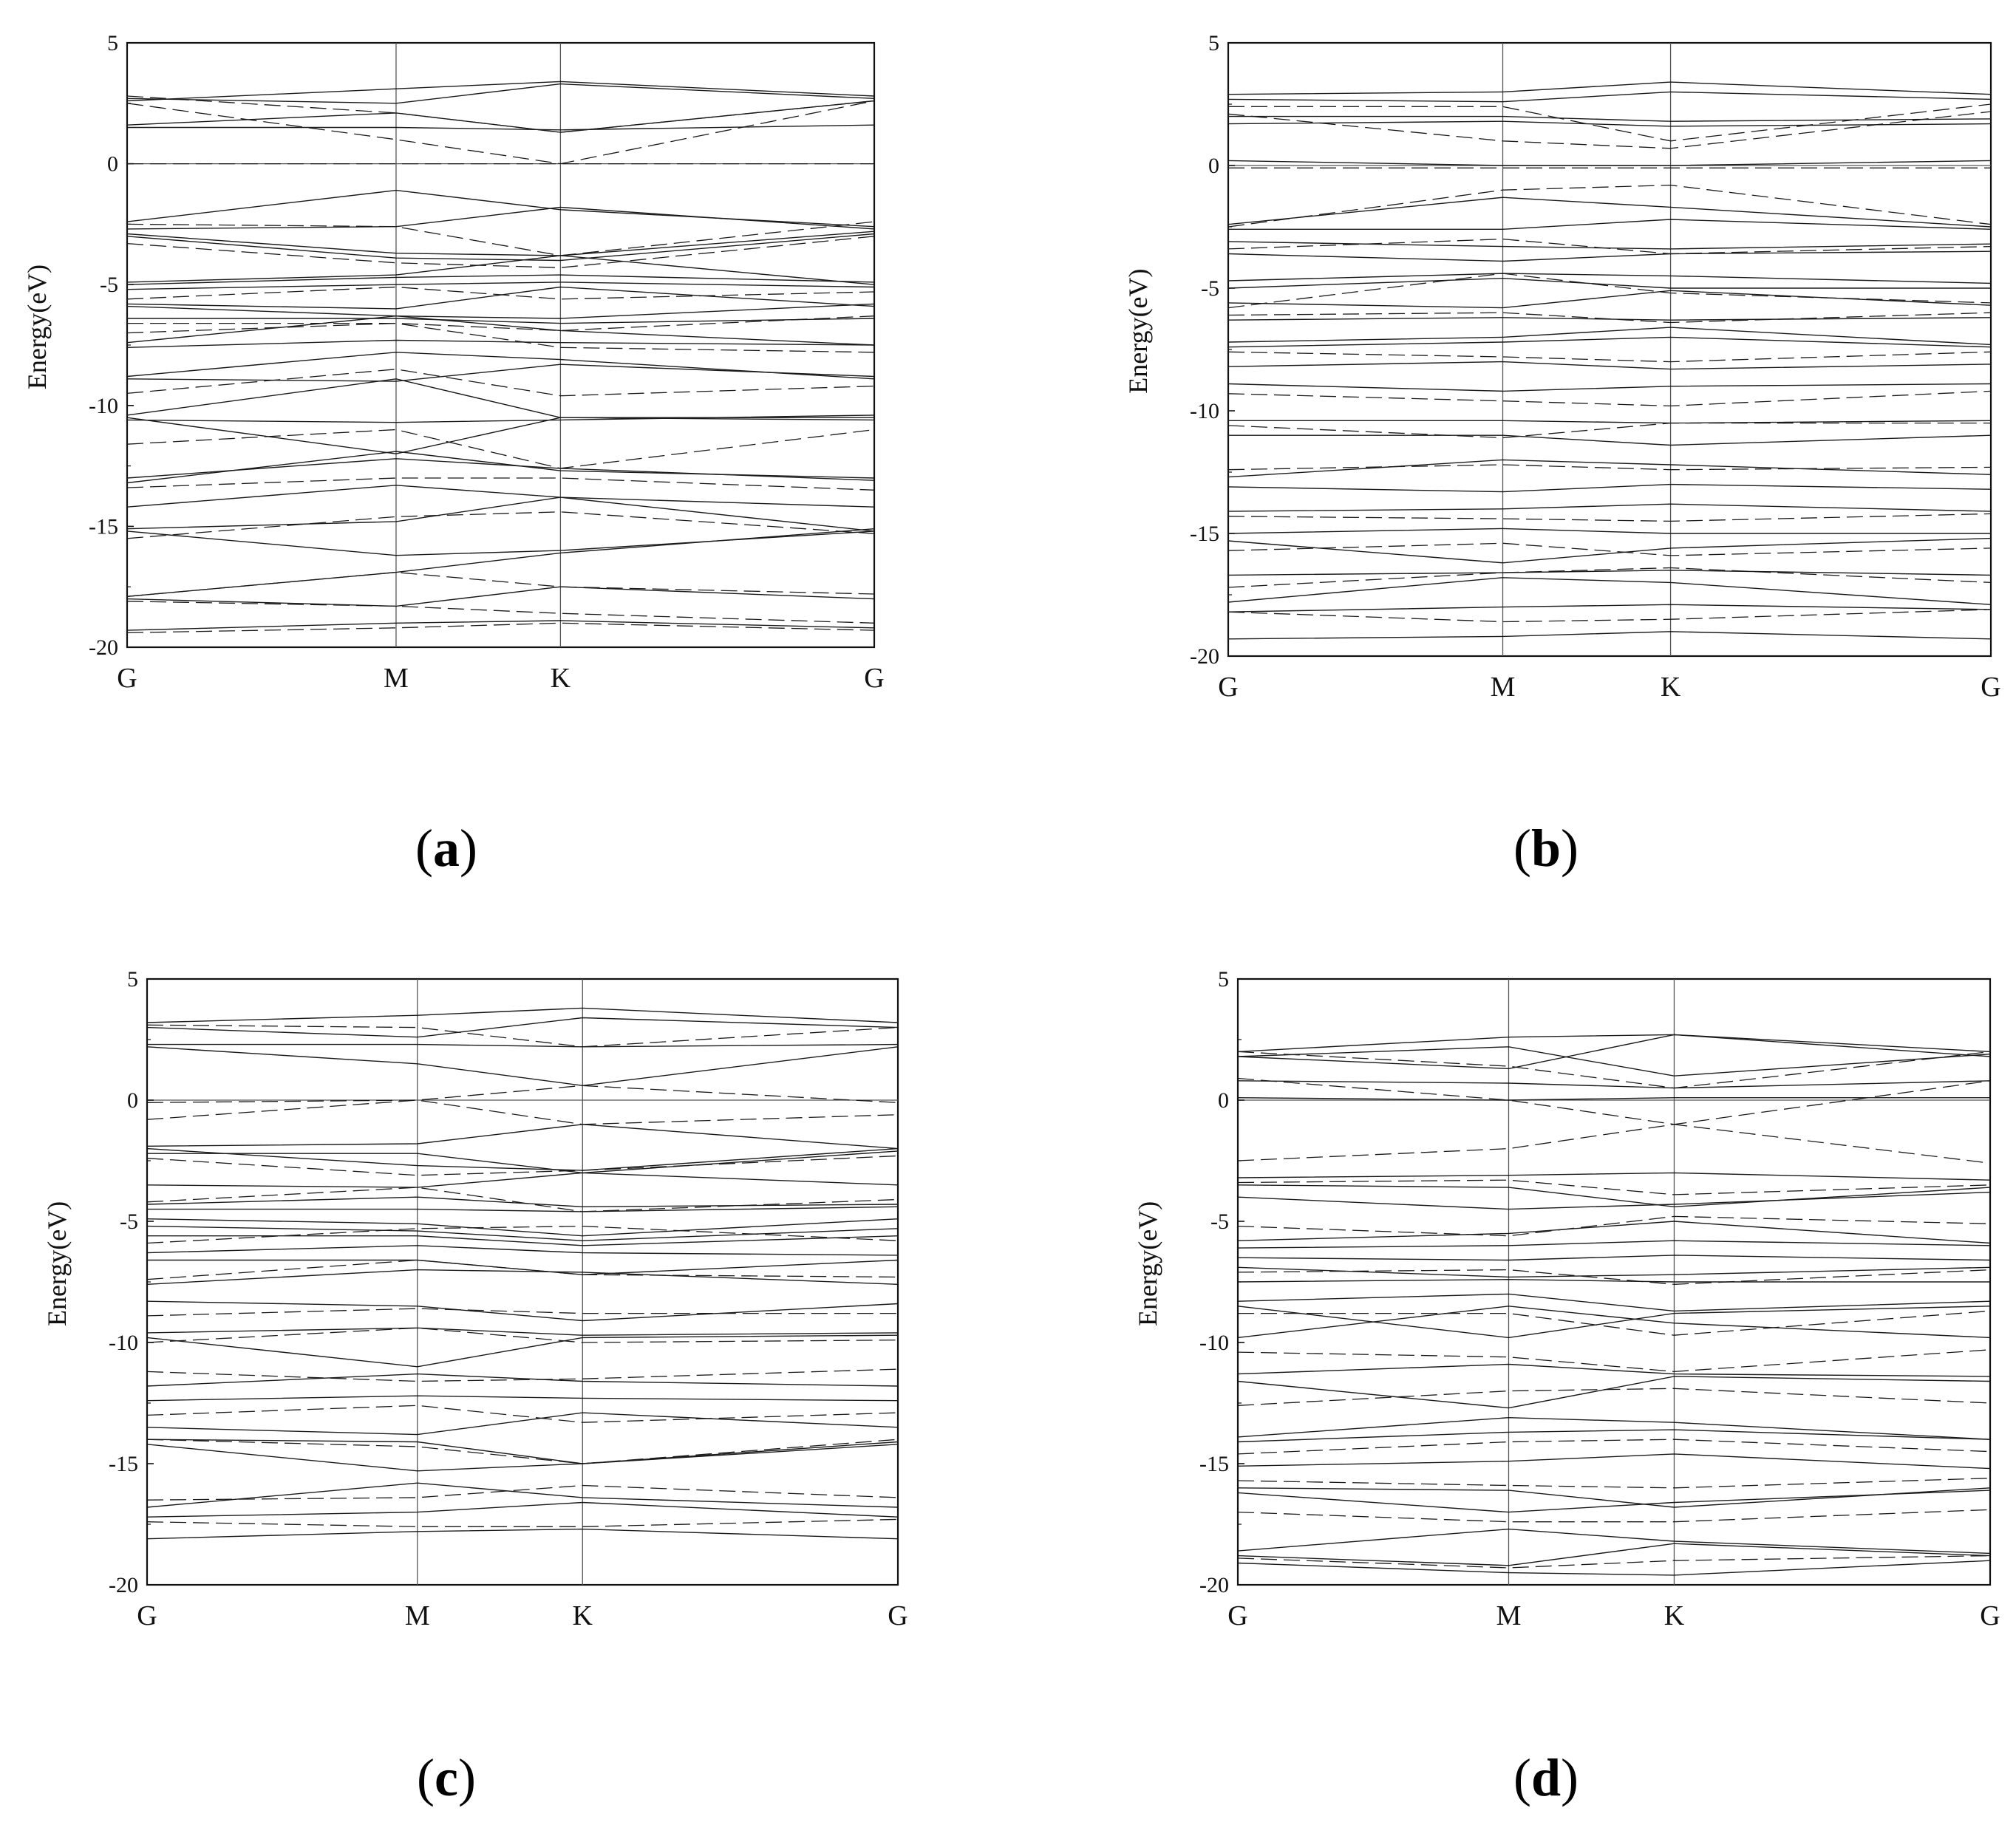  Describe the element at coordinates (1675, 1615) in the screenshot. I see `kpoint-label-K: K` at that location.